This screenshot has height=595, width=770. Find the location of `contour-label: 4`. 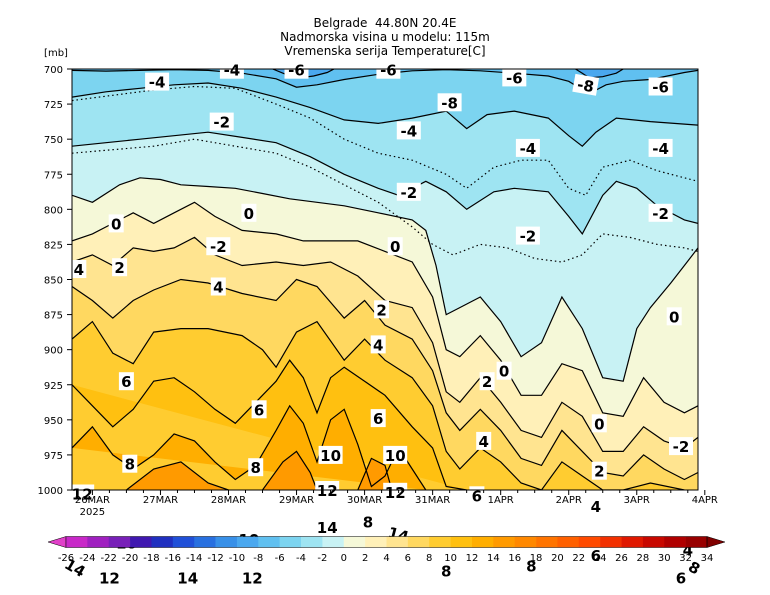

contour-label: 4 is located at coordinates (378, 344).